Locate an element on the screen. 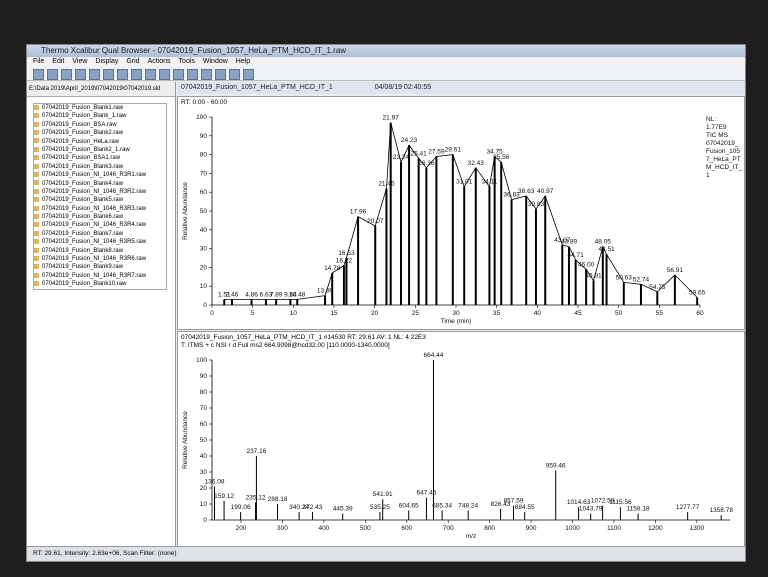  y-tick-label: 0 is located at coordinates (205, 305).